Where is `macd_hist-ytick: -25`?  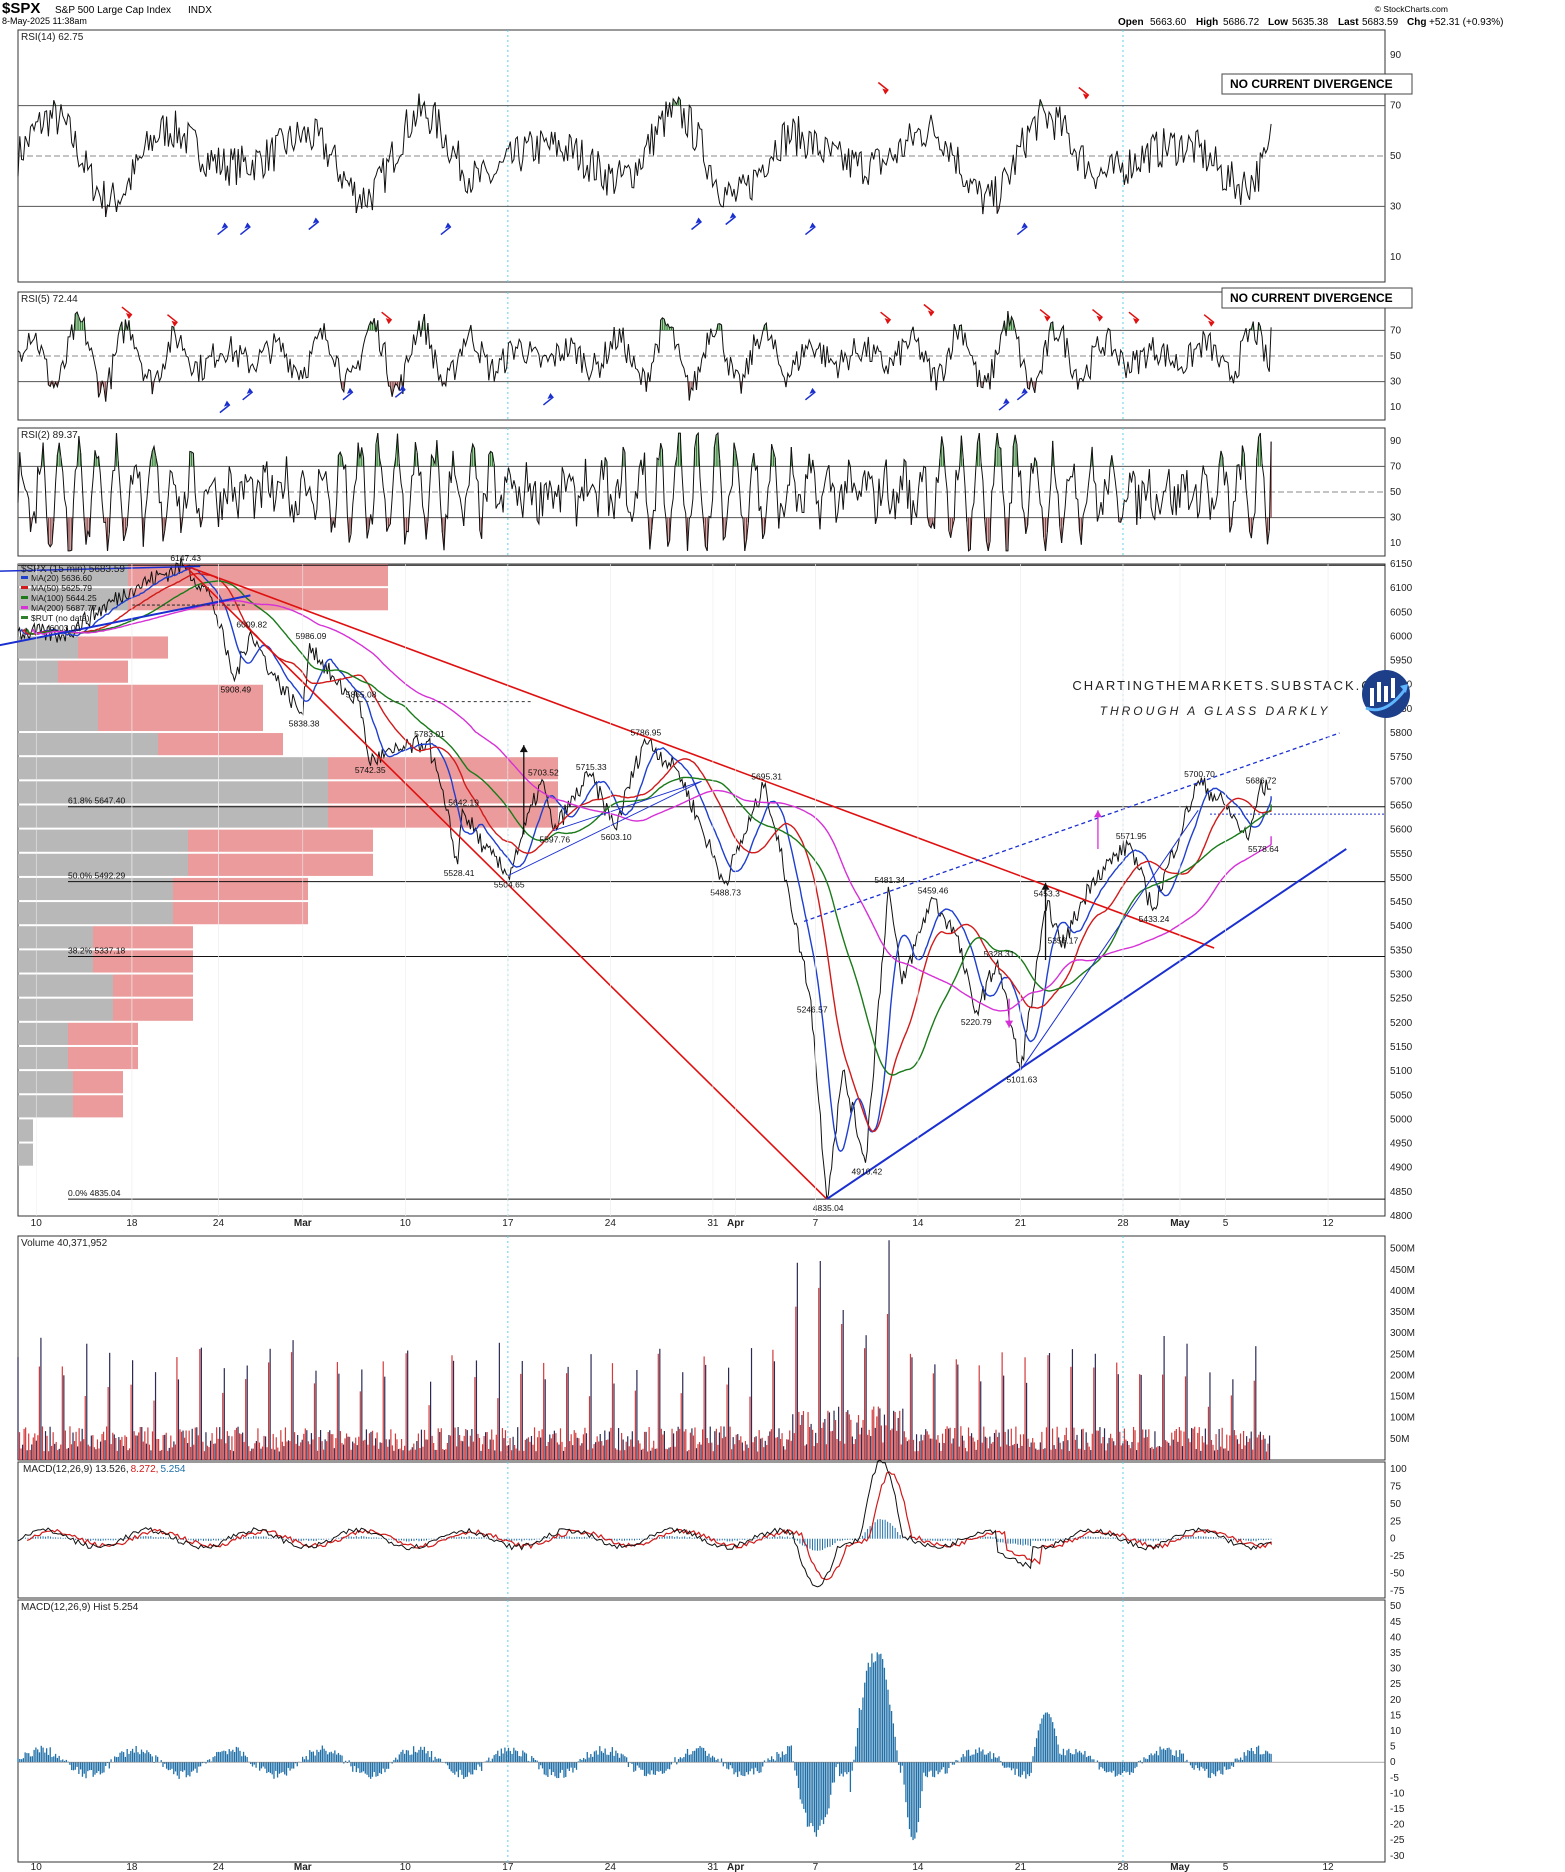 macd_hist-ytick: -25 is located at coordinates (1397, 1840).